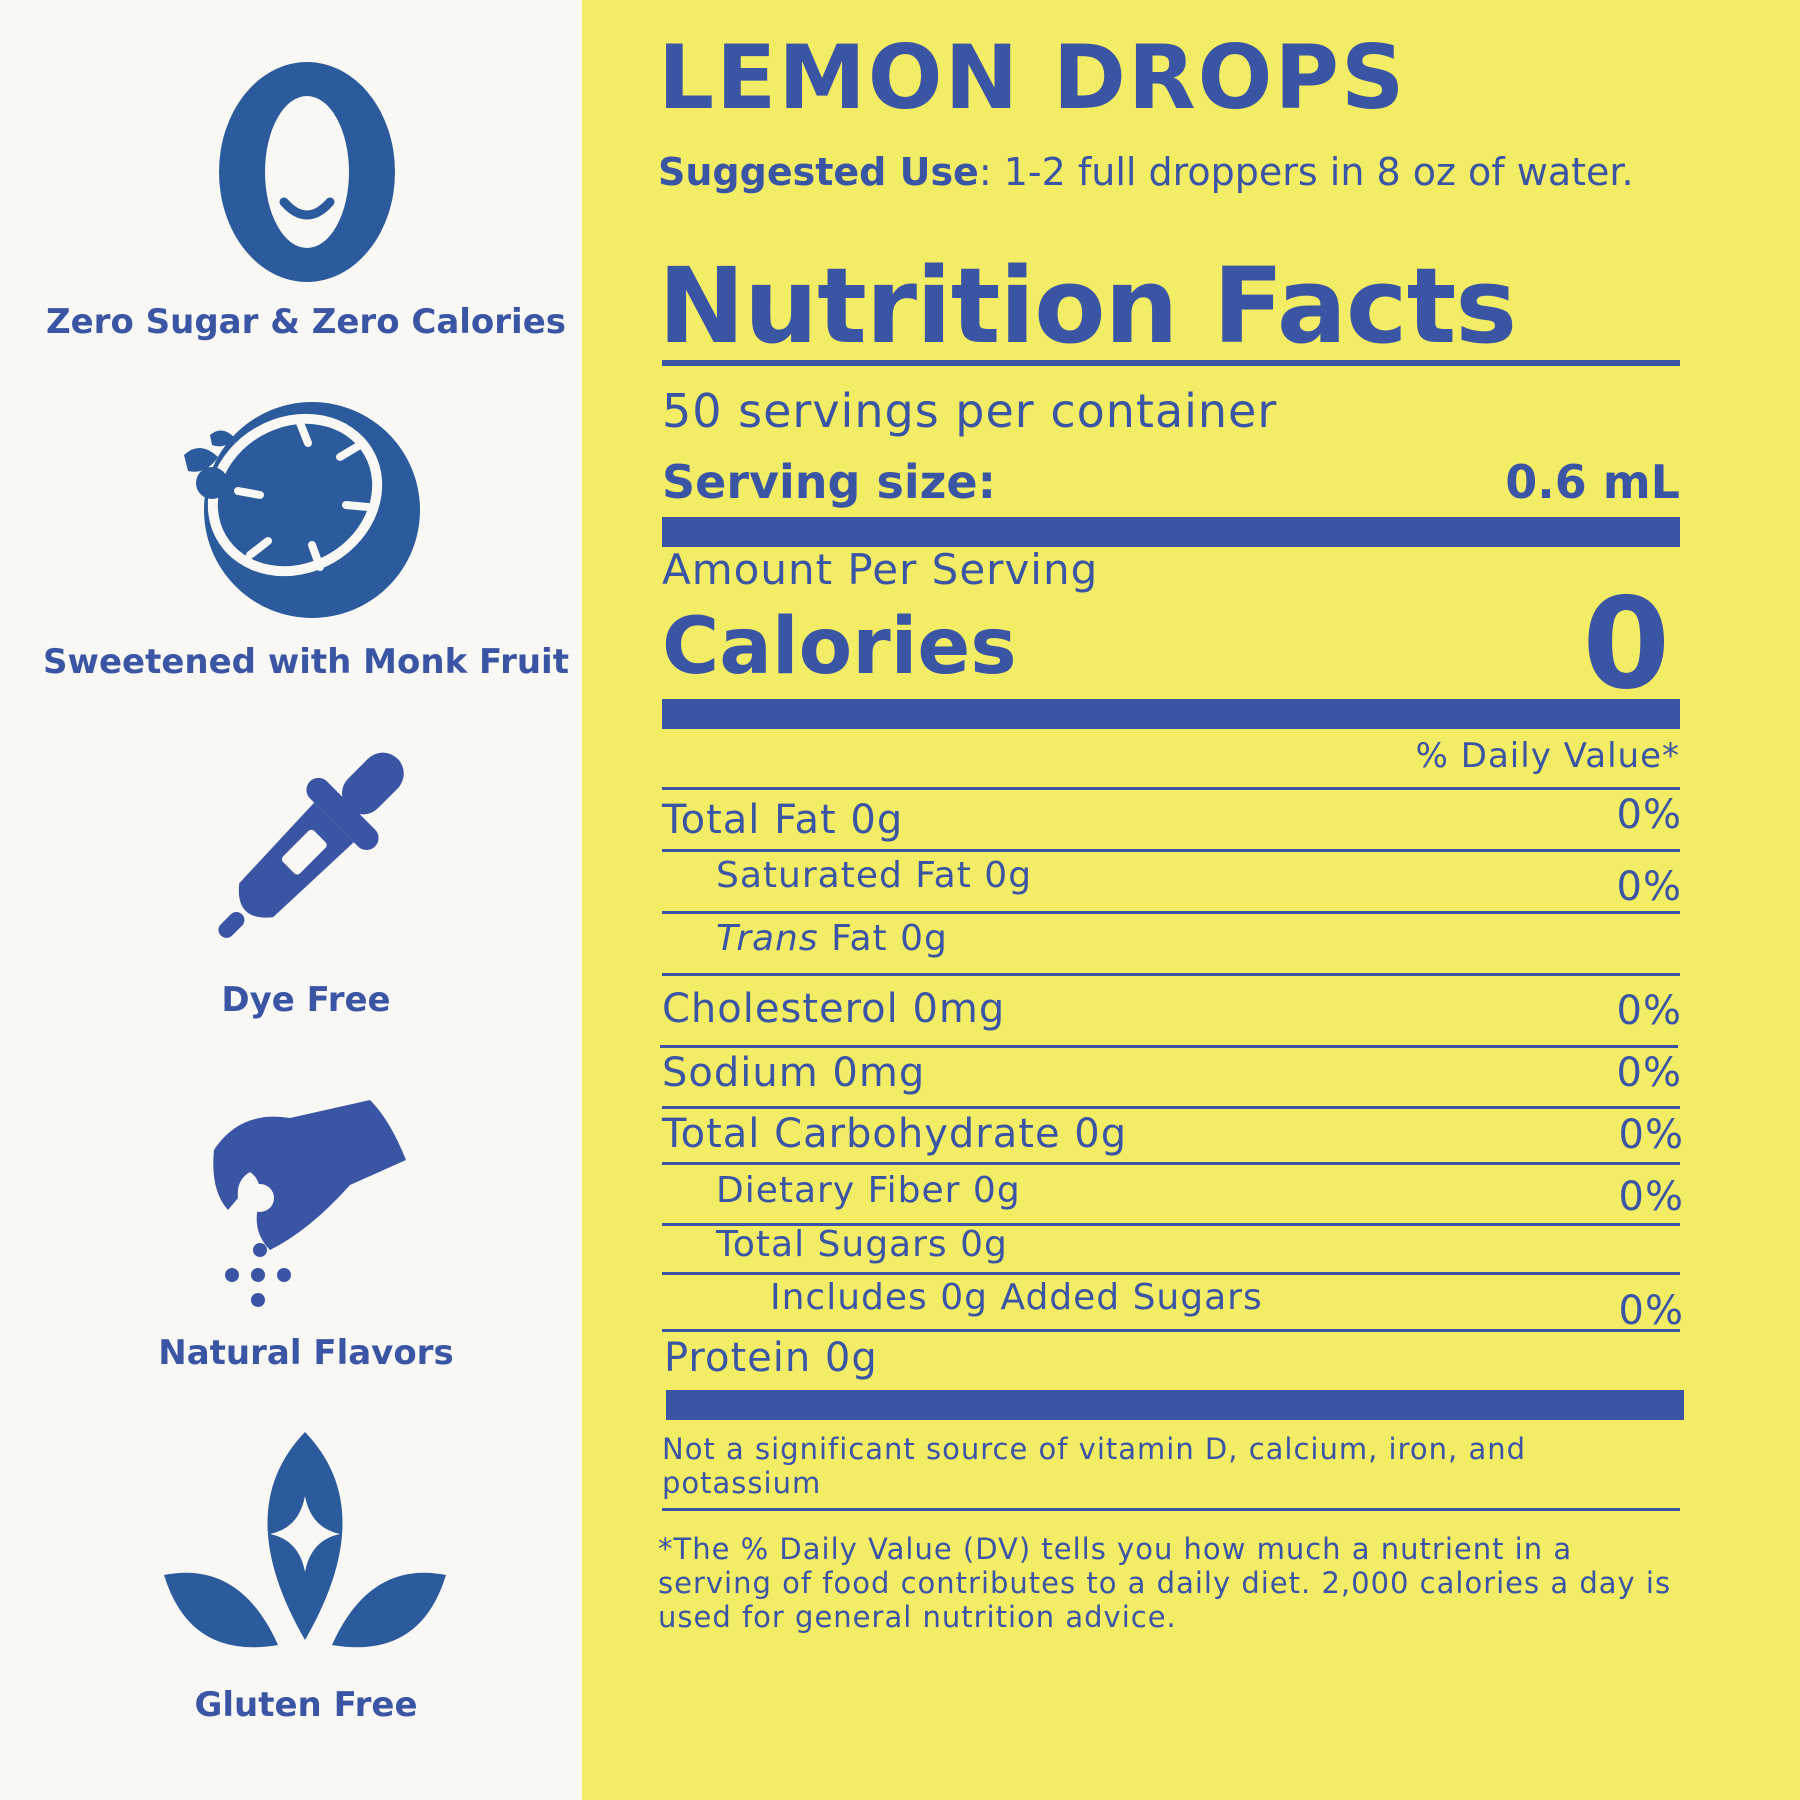 This screenshot has width=1800, height=1800. What do you see at coordinates (874, 875) in the screenshot?
I see `saturated-fat-label: Saturated Fat 0g` at bounding box center [874, 875].